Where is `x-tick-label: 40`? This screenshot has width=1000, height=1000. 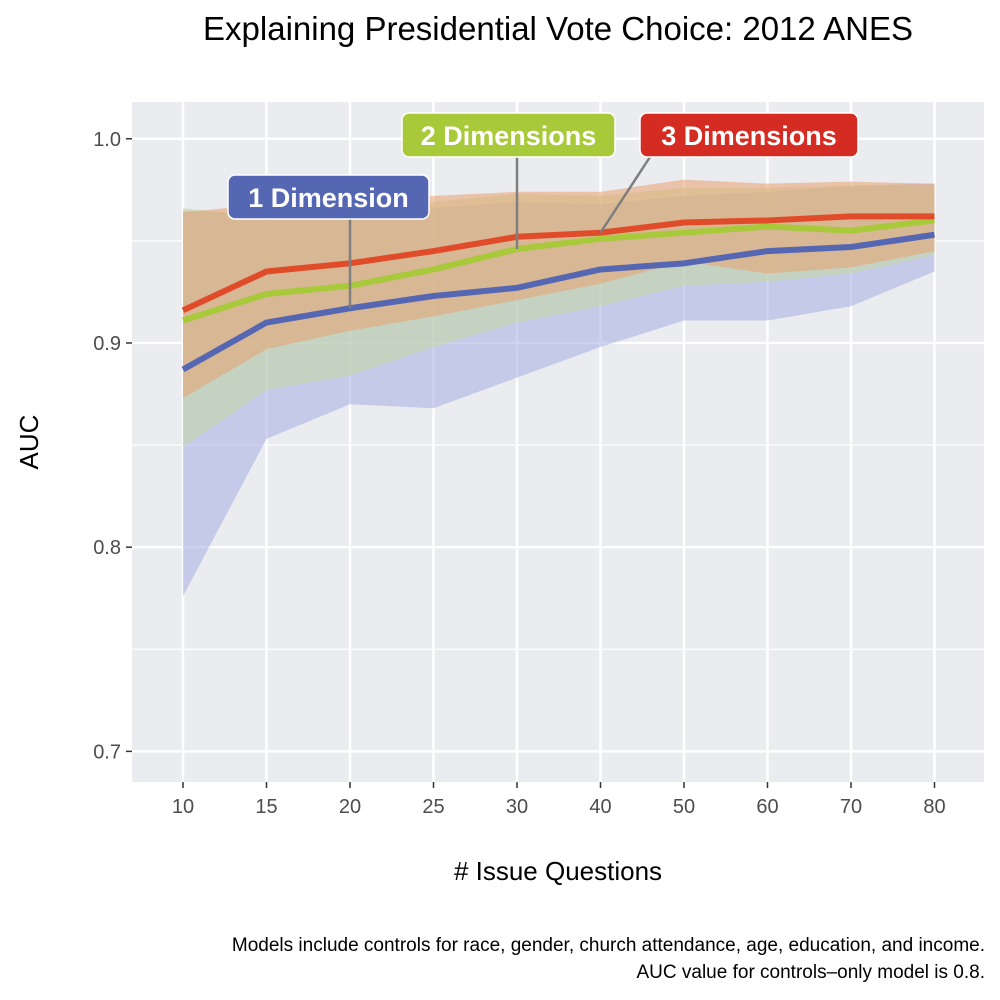 x-tick-label: 40 is located at coordinates (600, 807).